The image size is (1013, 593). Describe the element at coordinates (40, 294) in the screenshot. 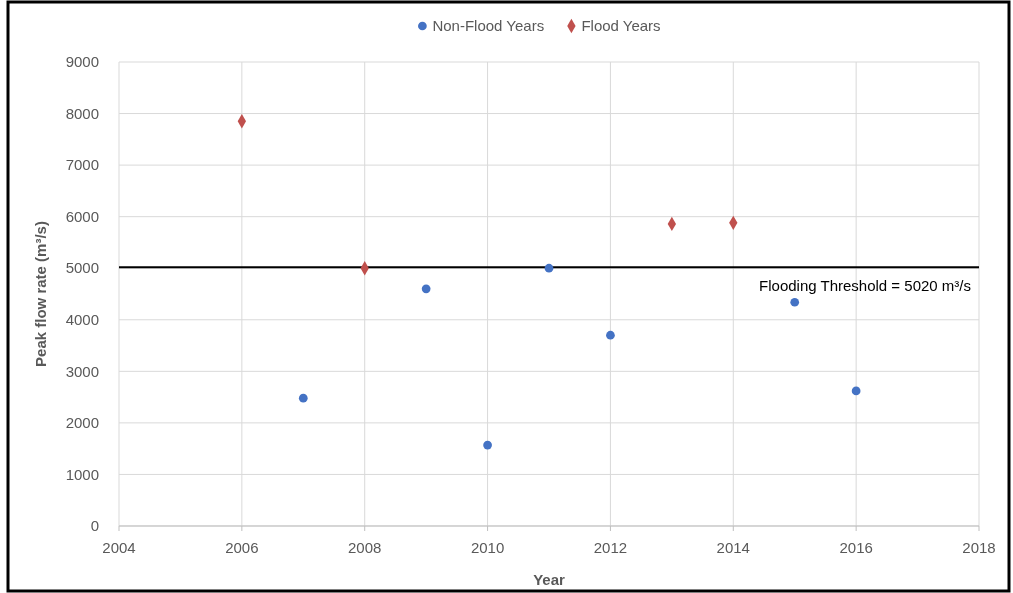

I see `y-axis-title: Peak flow rate (m³/s)` at that location.